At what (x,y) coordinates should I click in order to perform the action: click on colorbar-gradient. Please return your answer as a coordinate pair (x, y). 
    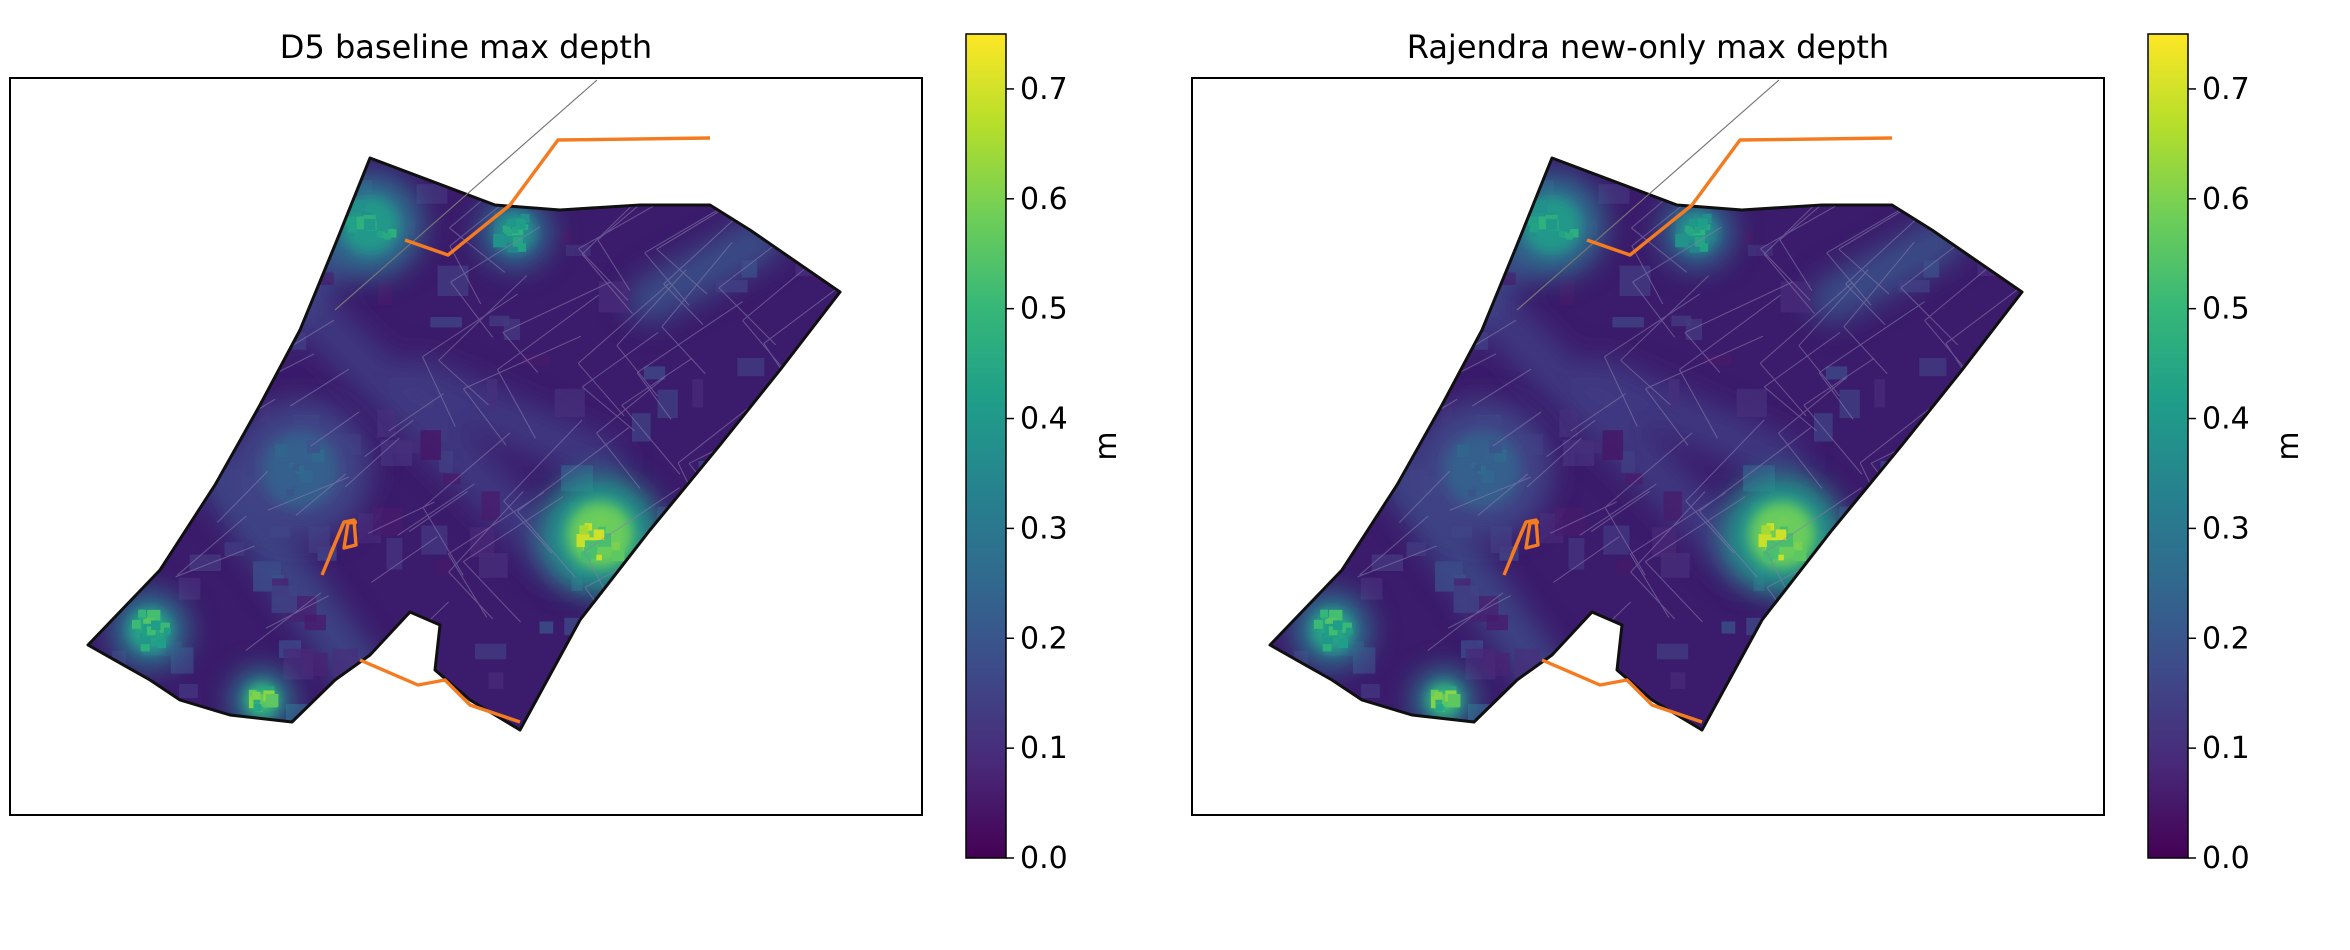
    Looking at the image, I should click on (986, 446).